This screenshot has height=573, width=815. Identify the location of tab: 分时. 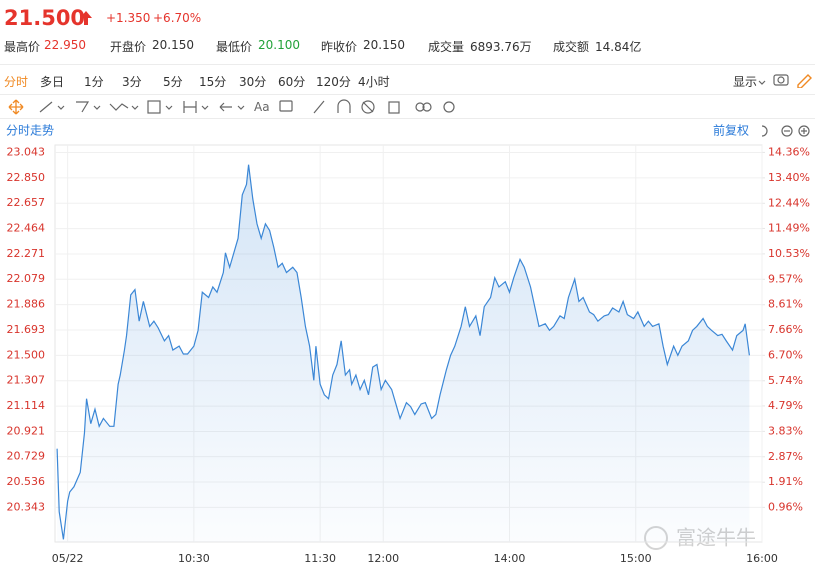
(16, 82).